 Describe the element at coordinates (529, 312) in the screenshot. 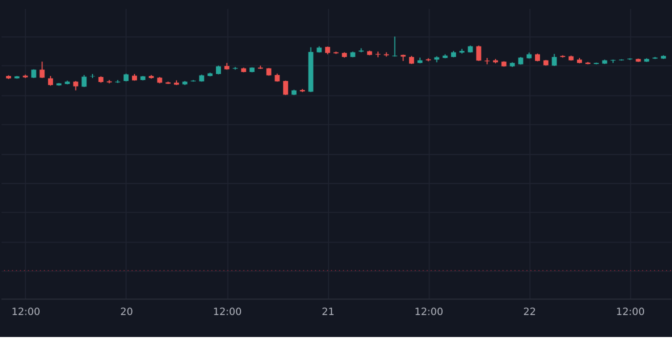

I see `x-tick-label: 22` at that location.